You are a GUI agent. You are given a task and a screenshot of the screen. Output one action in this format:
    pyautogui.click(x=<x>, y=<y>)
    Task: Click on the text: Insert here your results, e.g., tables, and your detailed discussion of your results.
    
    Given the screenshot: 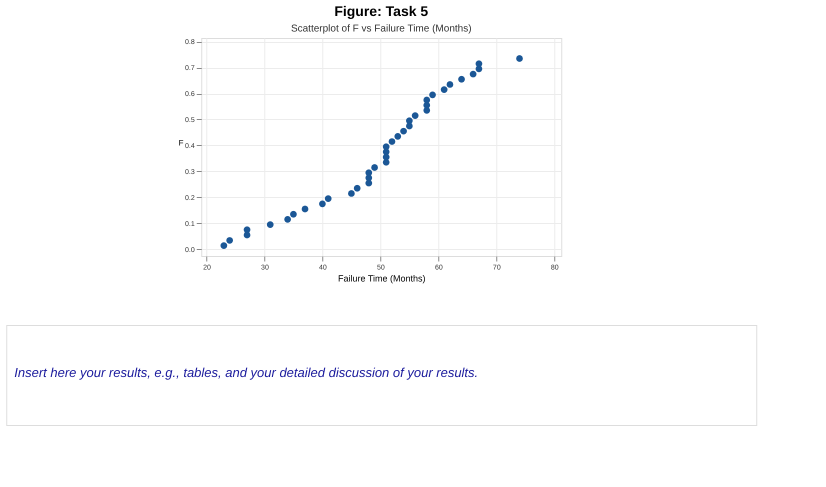 What is the action you would take?
    pyautogui.click(x=246, y=372)
    